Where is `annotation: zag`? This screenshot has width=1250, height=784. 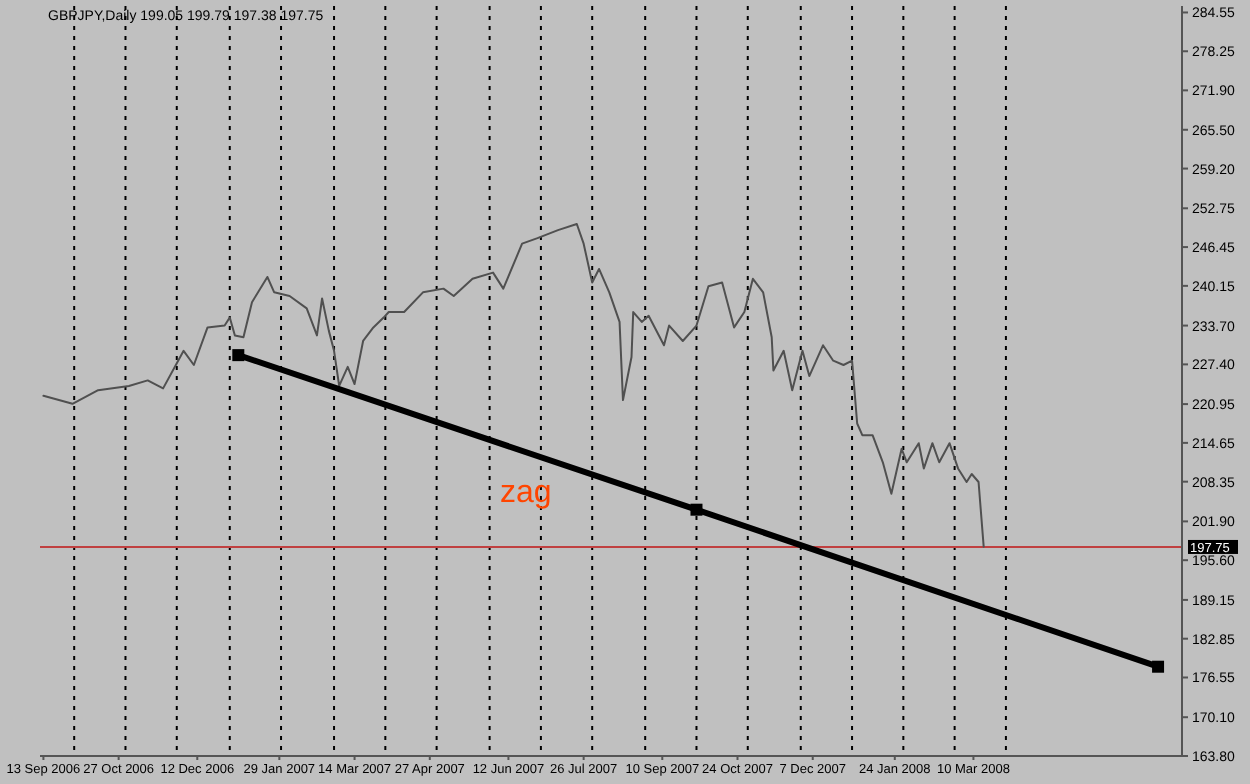
annotation: zag is located at coordinates (526, 494).